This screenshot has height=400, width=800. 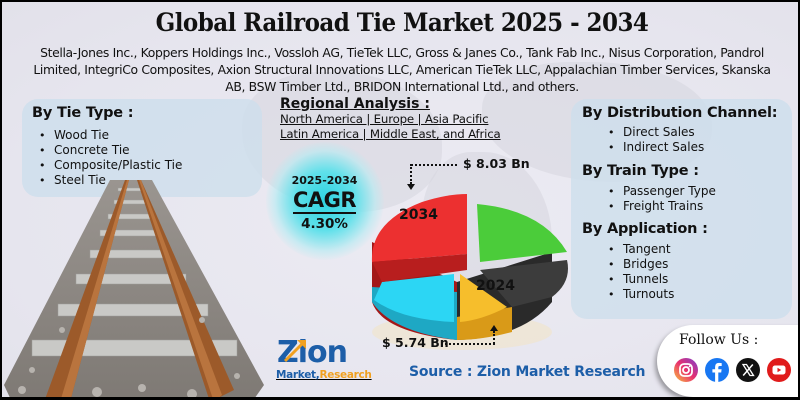 What do you see at coordinates (109, 165) in the screenshot?
I see `list-item: Composite/Plastic Tie` at bounding box center [109, 165].